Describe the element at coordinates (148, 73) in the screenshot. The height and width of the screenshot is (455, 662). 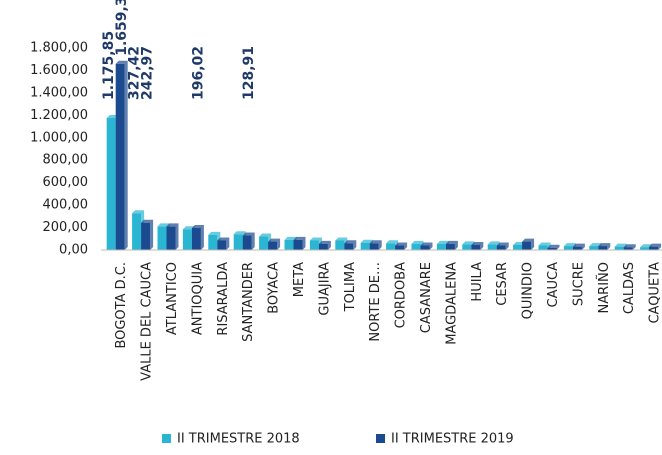
I see `value-label: 242,97` at that location.